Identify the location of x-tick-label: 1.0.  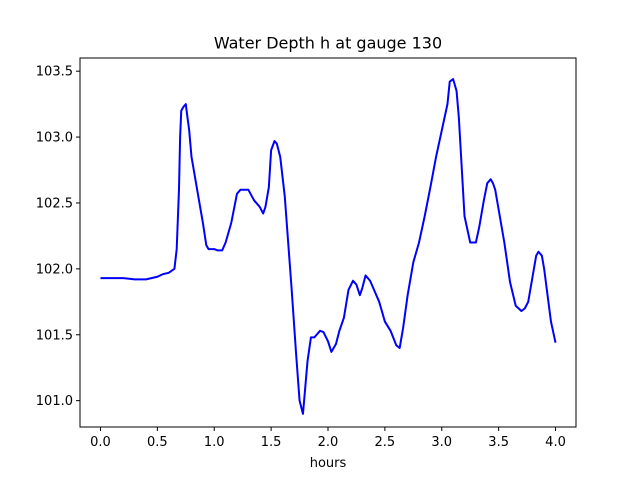
(214, 442).